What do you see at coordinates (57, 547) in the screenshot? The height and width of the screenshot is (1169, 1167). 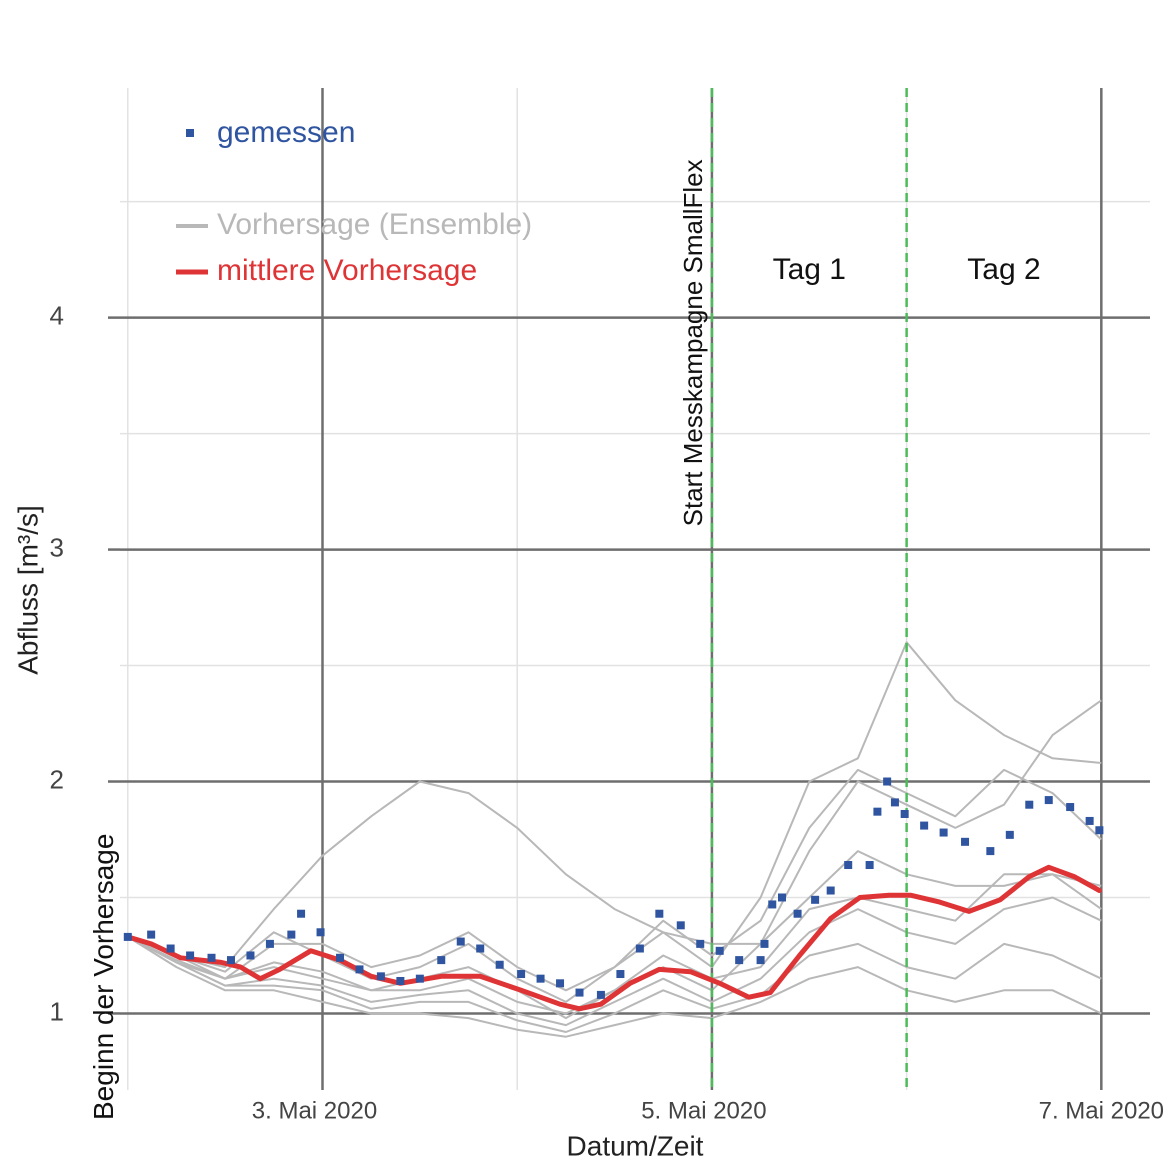 I see `y-tick-label: 3` at bounding box center [57, 547].